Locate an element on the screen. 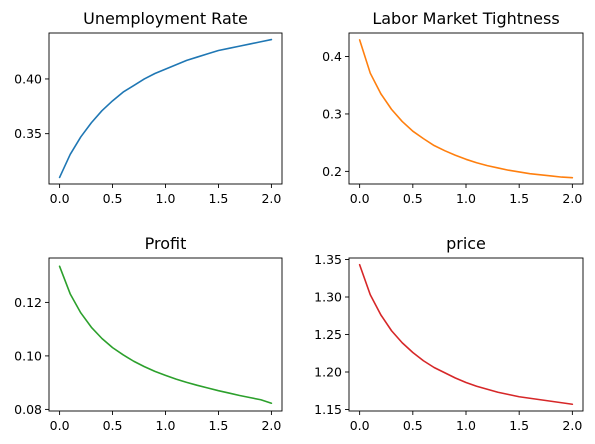 This screenshot has width=595, height=444. profit-xtick-label: 0.5 is located at coordinates (113, 425).